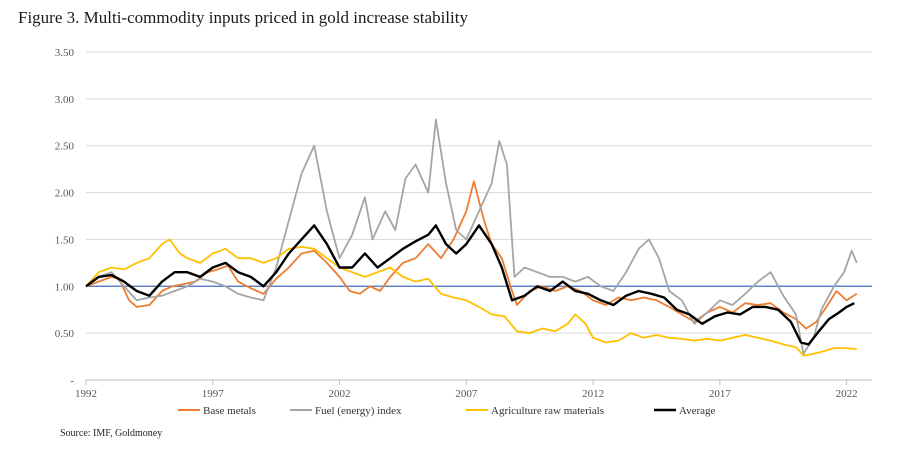 This screenshot has width=902, height=452. I want to click on x-tick-label: 1997, so click(213, 394).